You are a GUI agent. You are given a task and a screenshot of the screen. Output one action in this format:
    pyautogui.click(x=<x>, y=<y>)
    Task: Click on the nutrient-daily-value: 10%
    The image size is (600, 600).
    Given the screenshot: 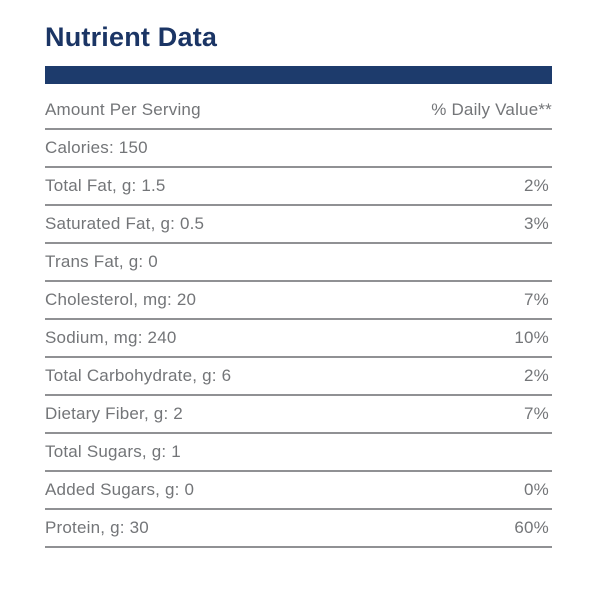 What is the action you would take?
    pyautogui.click(x=531, y=337)
    